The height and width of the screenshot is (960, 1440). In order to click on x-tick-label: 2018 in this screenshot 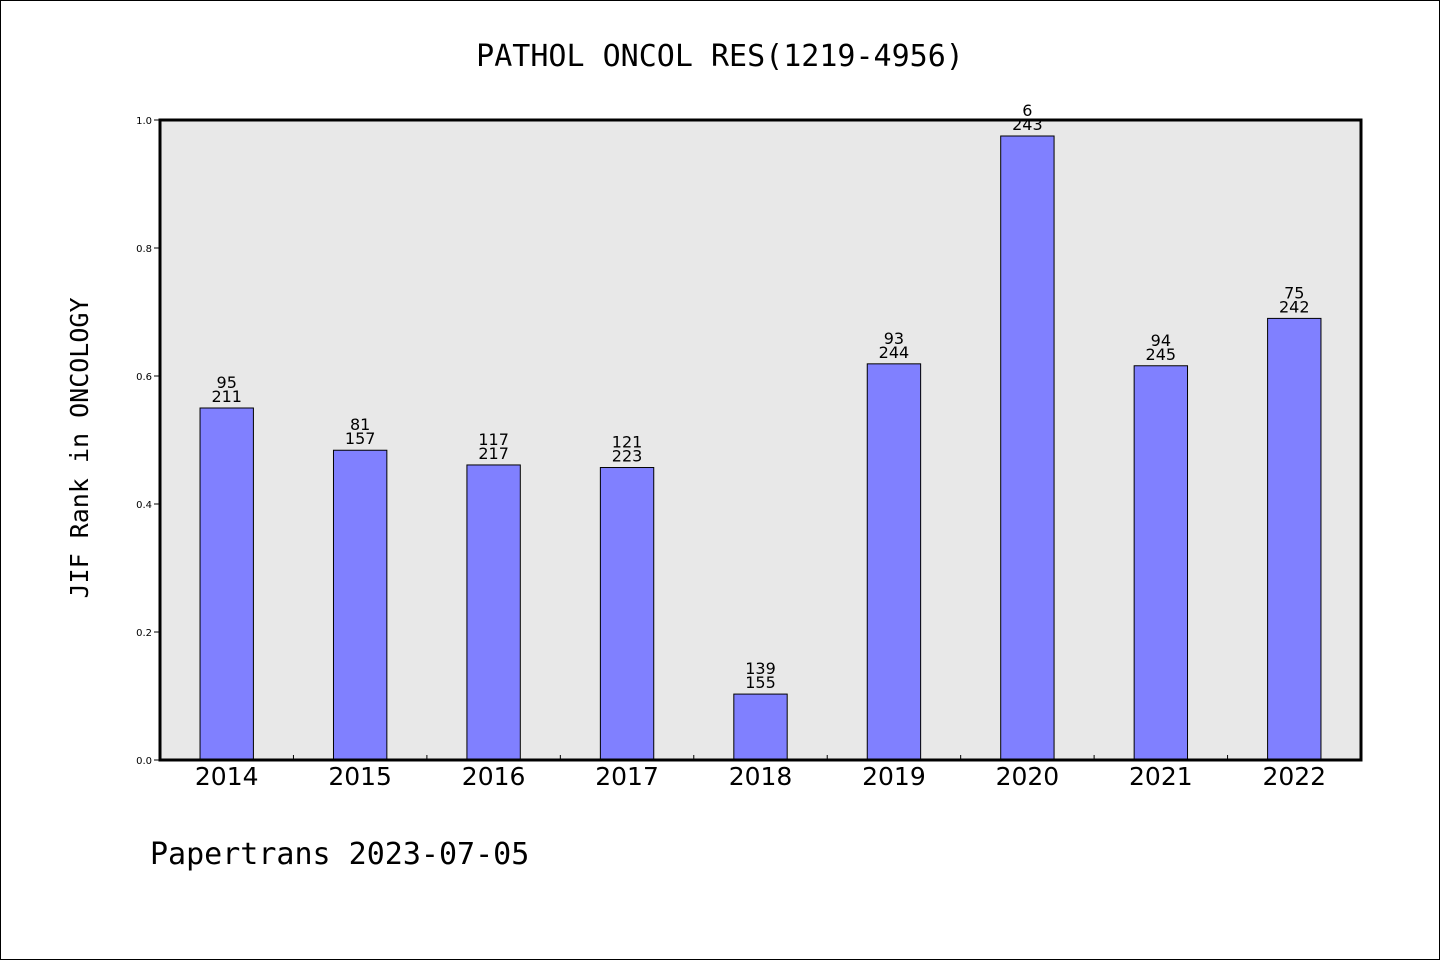, I will do `click(761, 776)`.